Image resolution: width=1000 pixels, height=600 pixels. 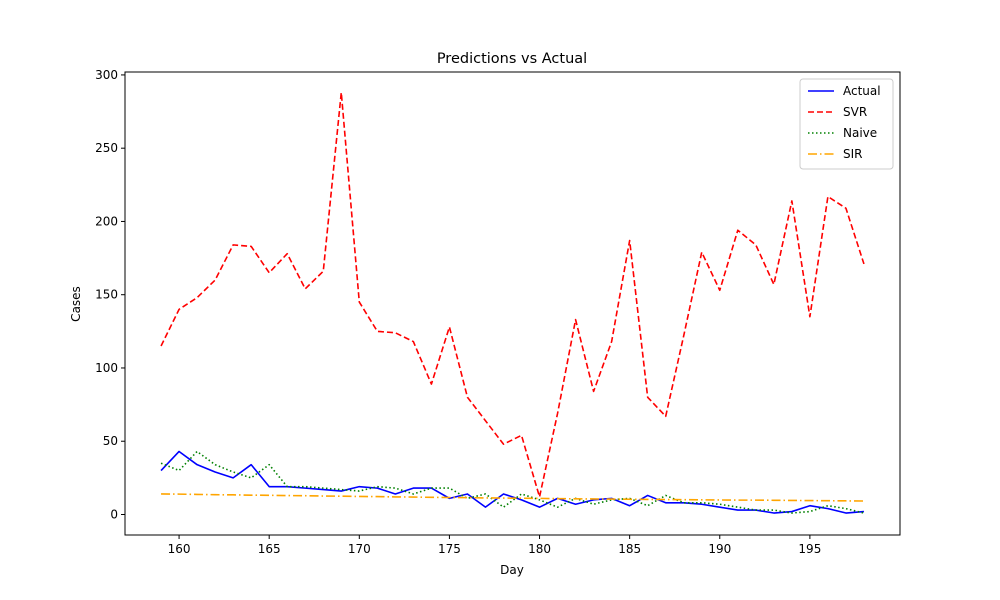 I want to click on y-tick-label: 150, so click(x=106, y=295).